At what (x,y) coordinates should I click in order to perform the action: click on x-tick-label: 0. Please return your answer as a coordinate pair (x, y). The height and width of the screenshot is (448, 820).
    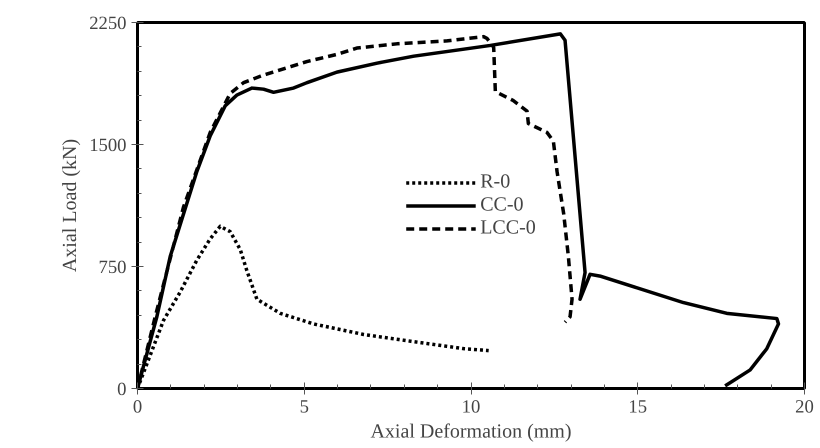
    Looking at the image, I should click on (137, 407).